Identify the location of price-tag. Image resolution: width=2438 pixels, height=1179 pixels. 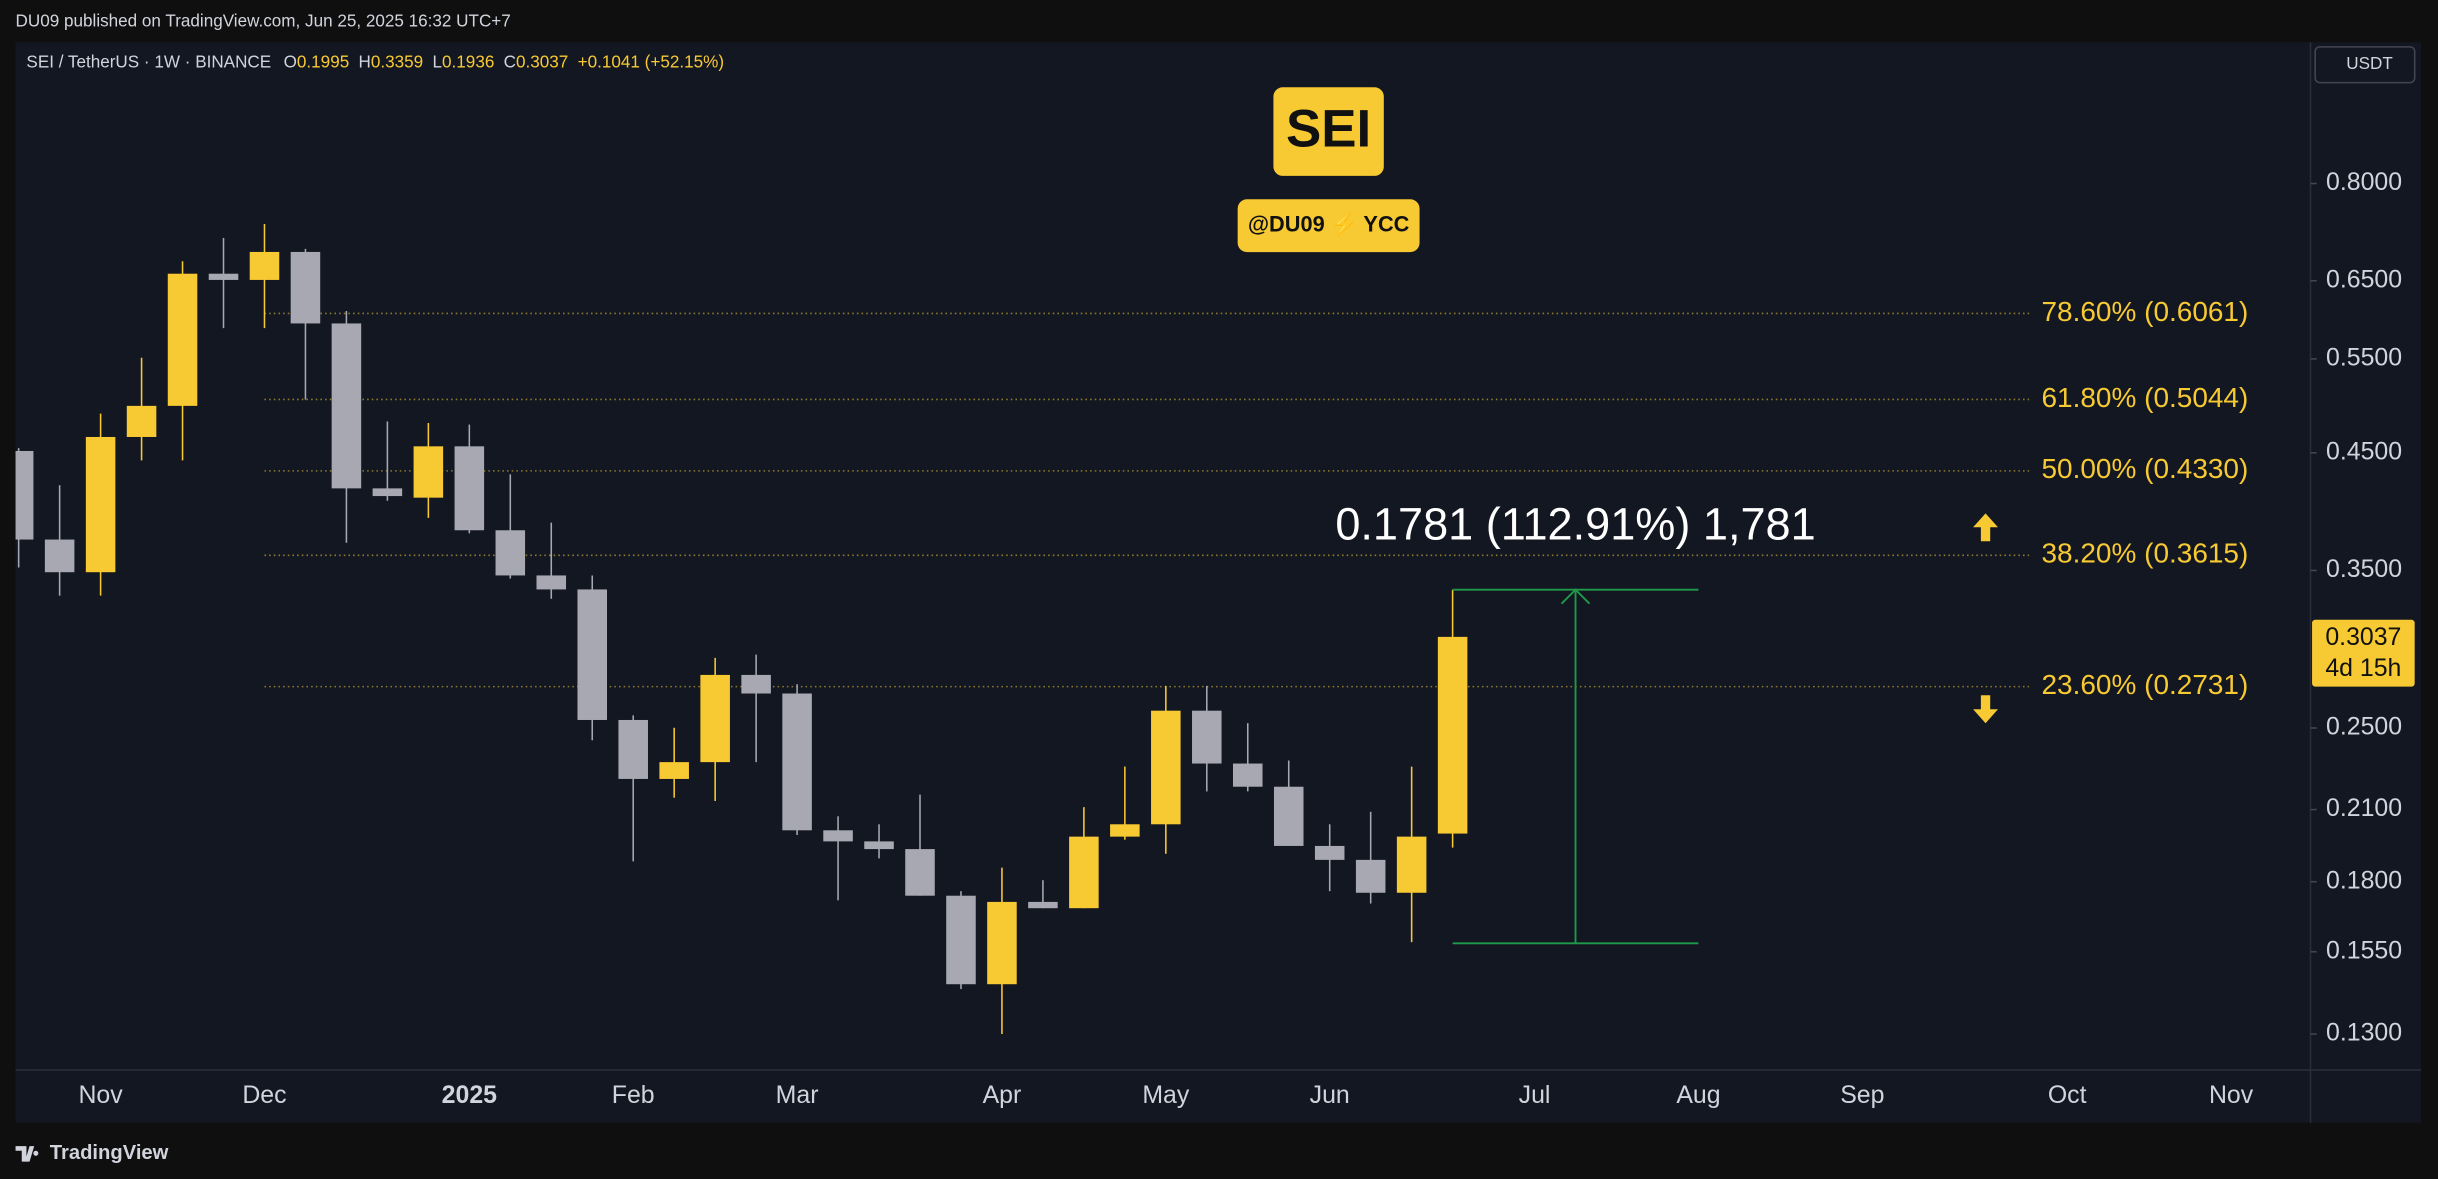
(2363, 653).